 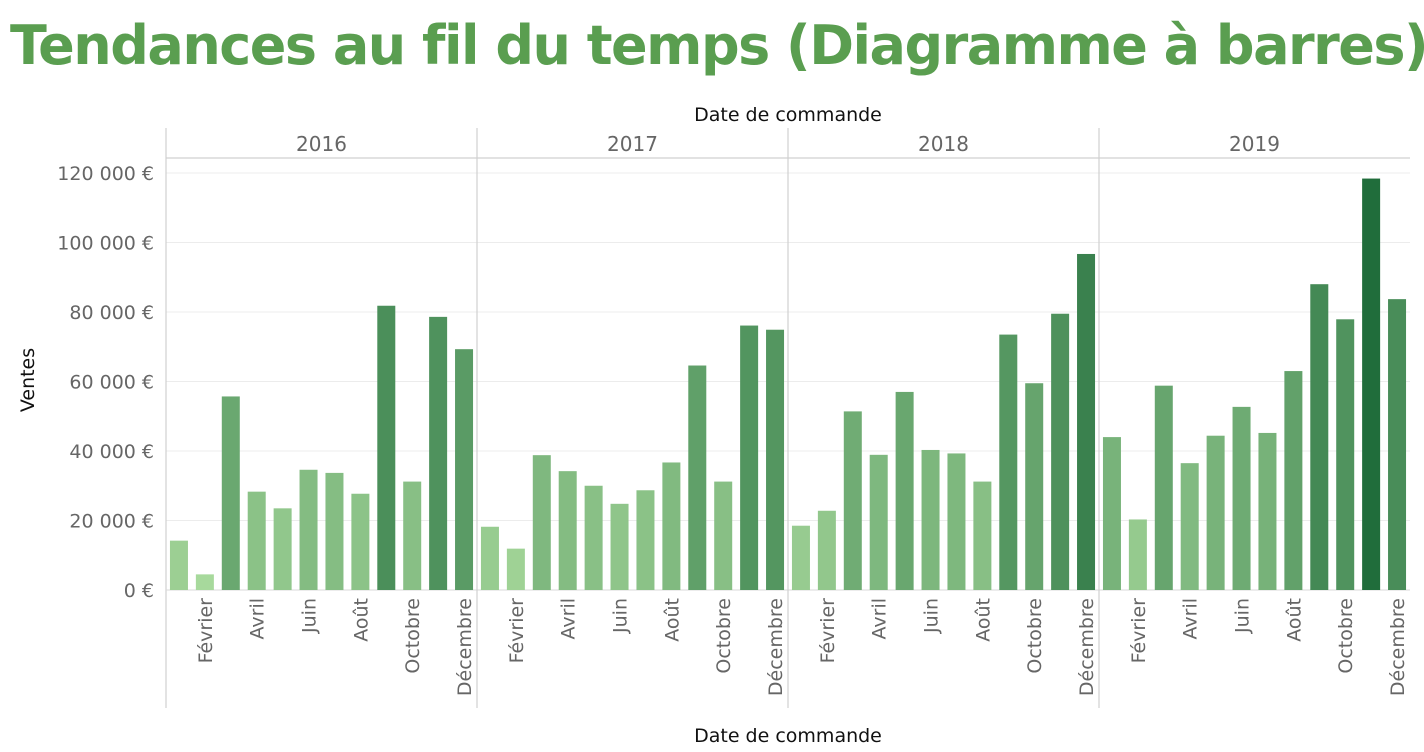 What do you see at coordinates (321, 144) in the screenshot?
I see `panel-year-label: 2016` at bounding box center [321, 144].